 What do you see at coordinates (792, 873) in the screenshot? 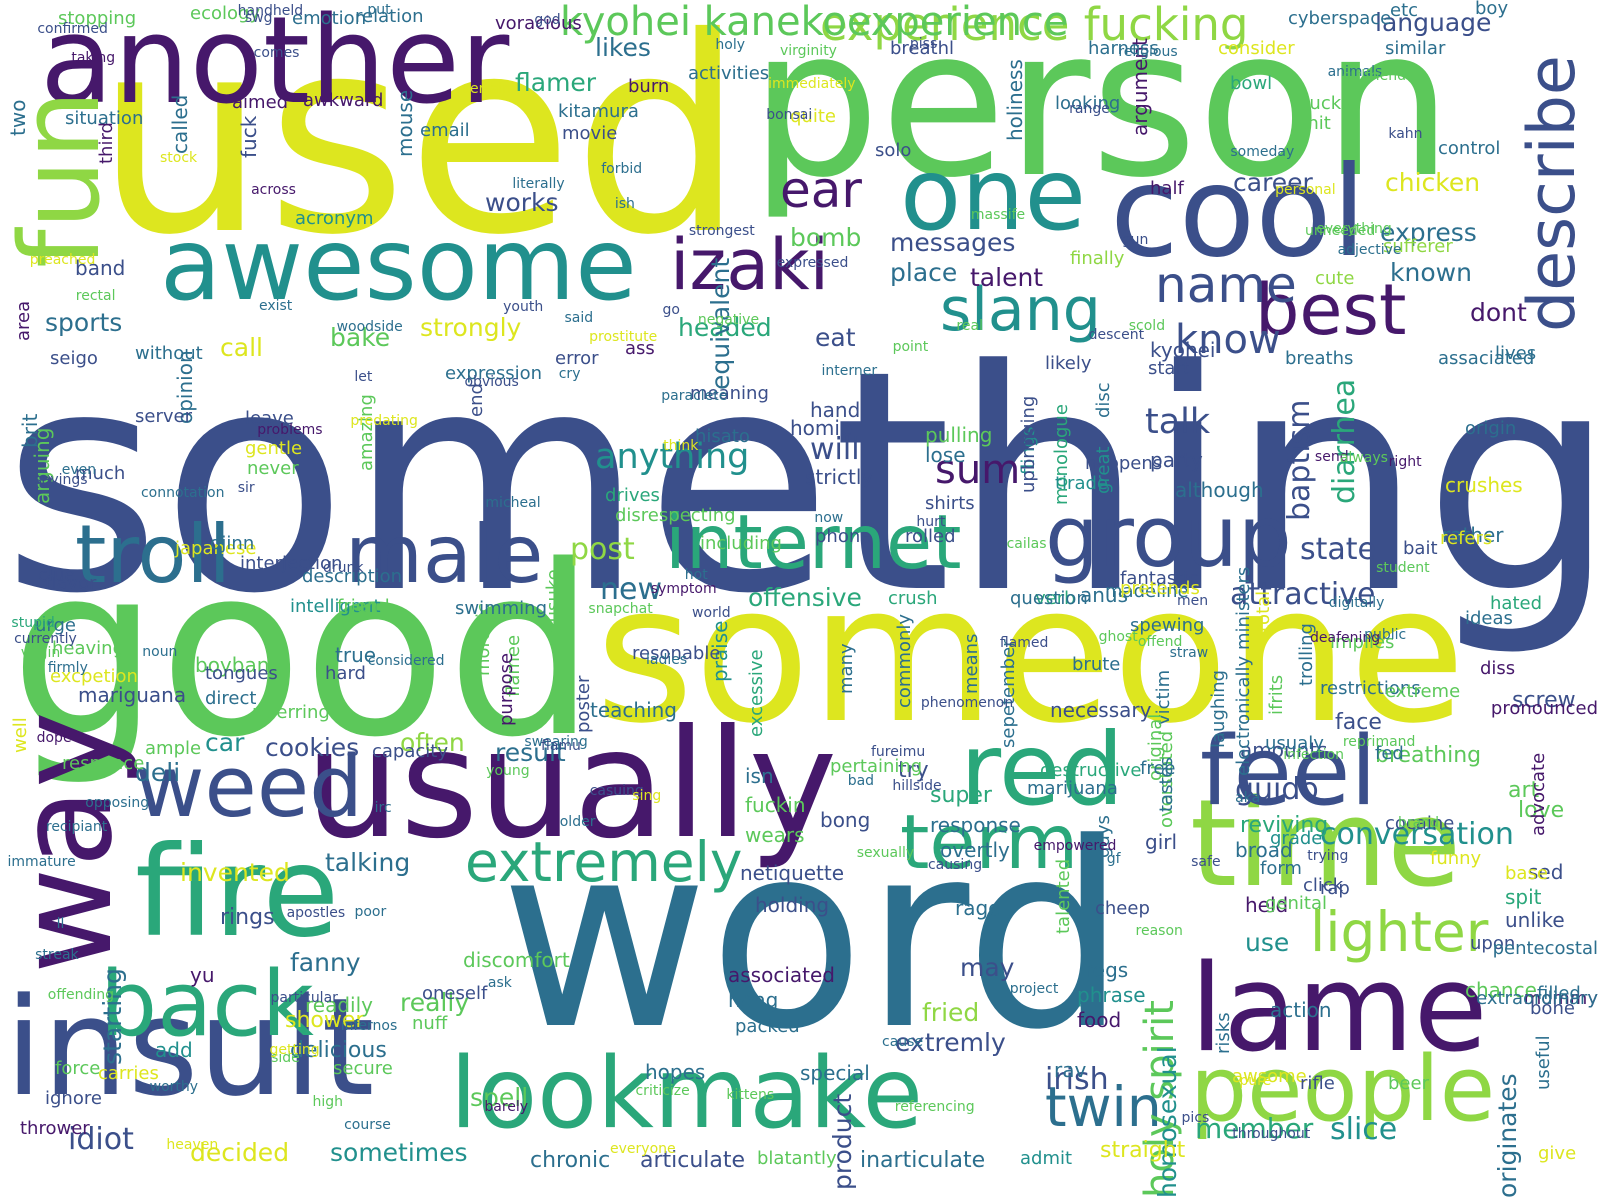
I see `cloud-word-netiquette: netiquette` at bounding box center [792, 873].